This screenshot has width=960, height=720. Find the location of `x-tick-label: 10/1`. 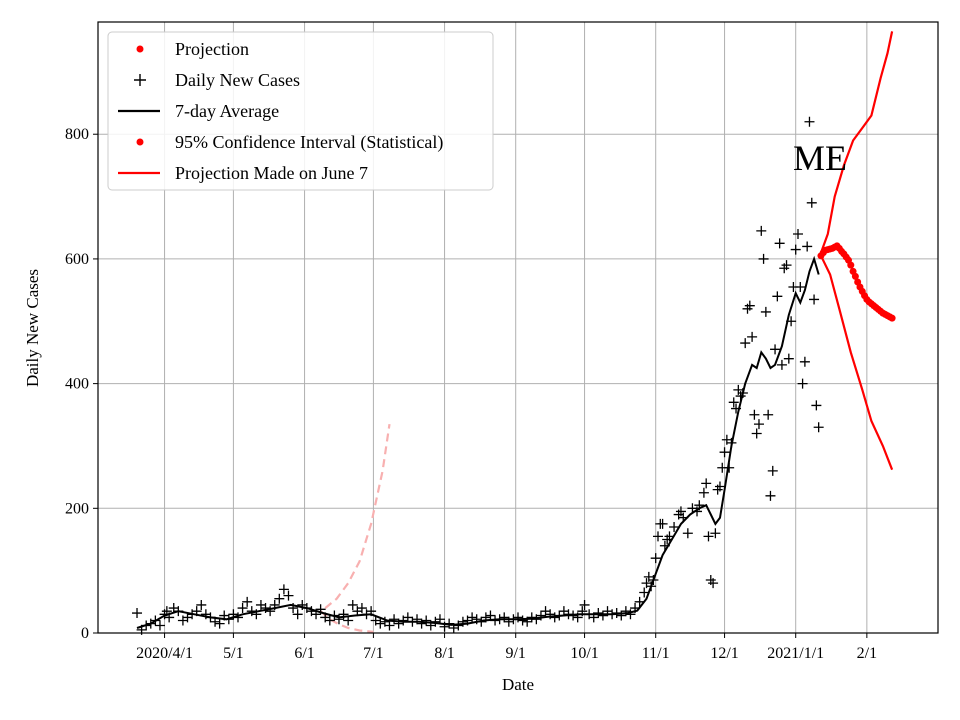

x-tick-label: 10/1 is located at coordinates (584, 653).